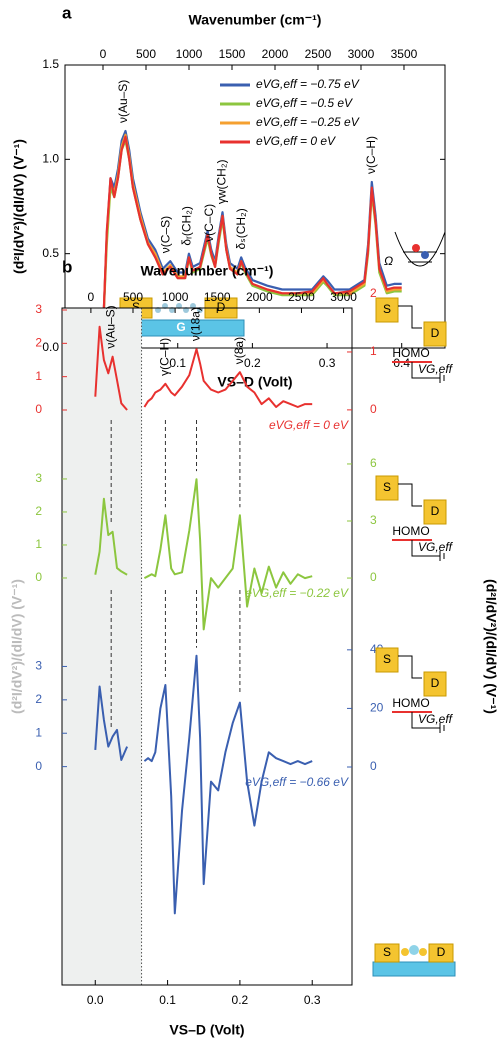  What do you see at coordinates (50, 159) in the screenshot?
I see `y-tick-label: 1.0` at bounding box center [50, 159].